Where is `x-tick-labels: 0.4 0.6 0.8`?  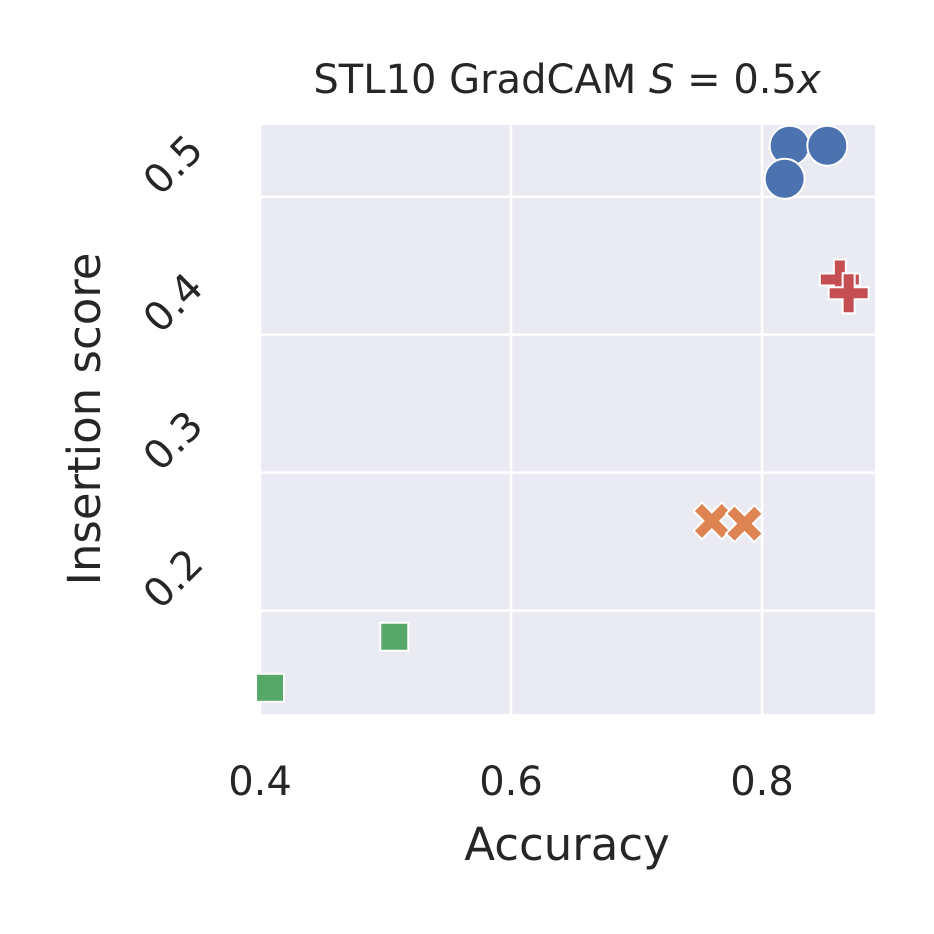 x-tick-labels: 0.4 0.6 0.8 is located at coordinates (511, 782).